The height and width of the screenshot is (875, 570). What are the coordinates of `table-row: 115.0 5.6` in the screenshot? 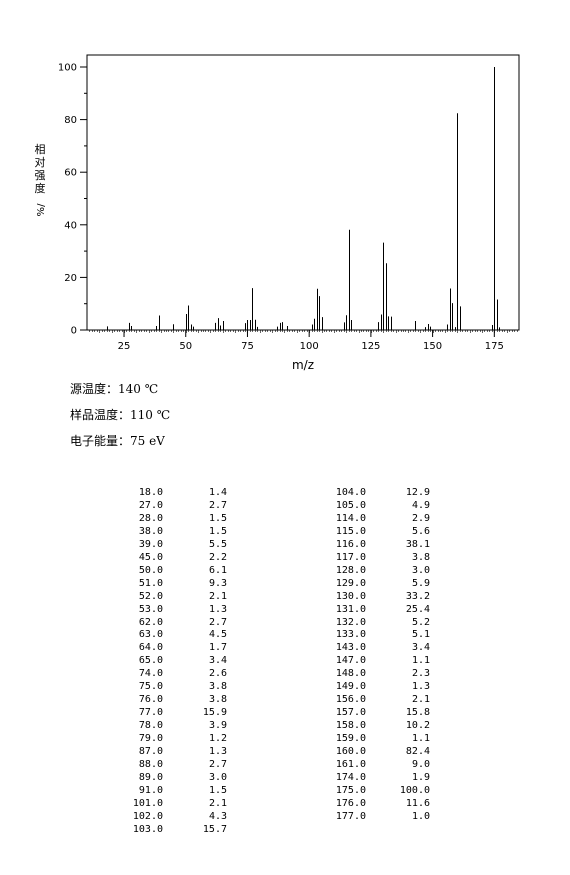 It's located at (380, 532).